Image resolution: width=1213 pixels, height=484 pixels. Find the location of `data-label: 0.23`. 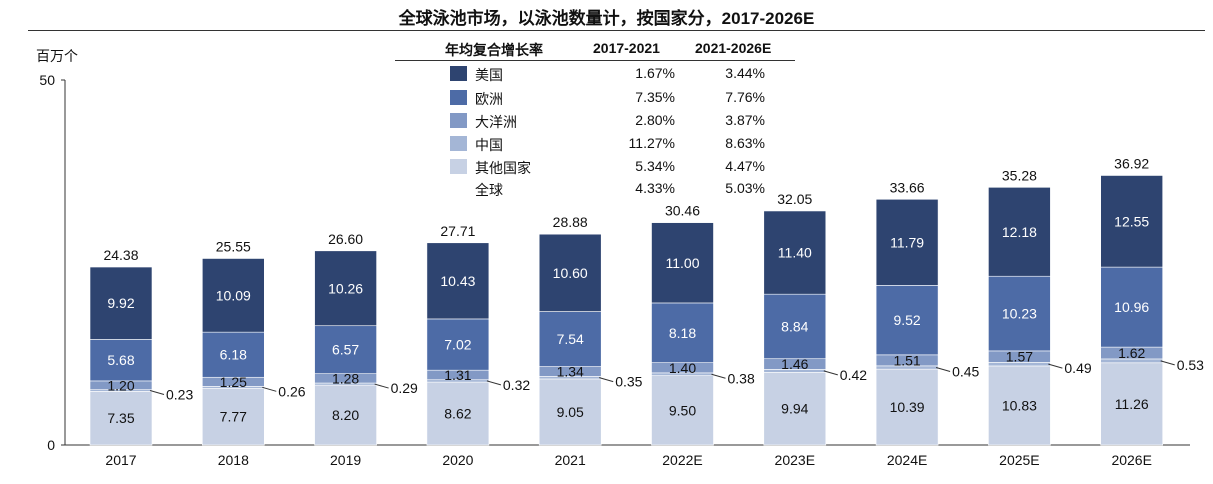

data-label: 0.23 is located at coordinates (179, 395).